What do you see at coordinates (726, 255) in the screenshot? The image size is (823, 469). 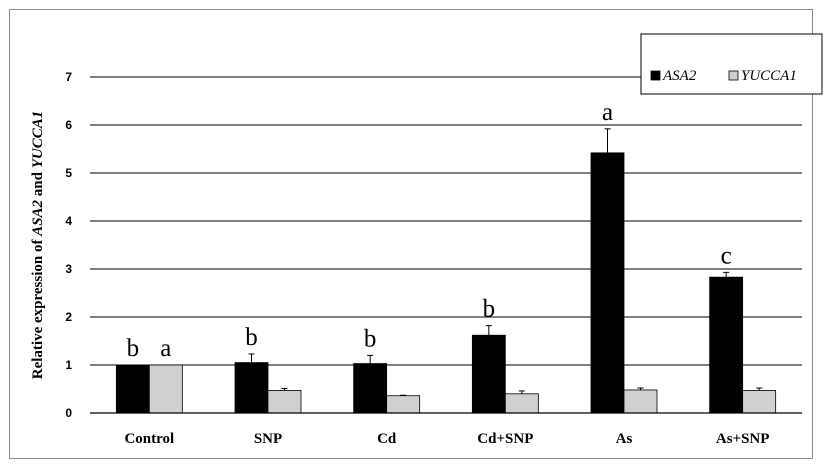 I see `significance-letter: c` at bounding box center [726, 255].